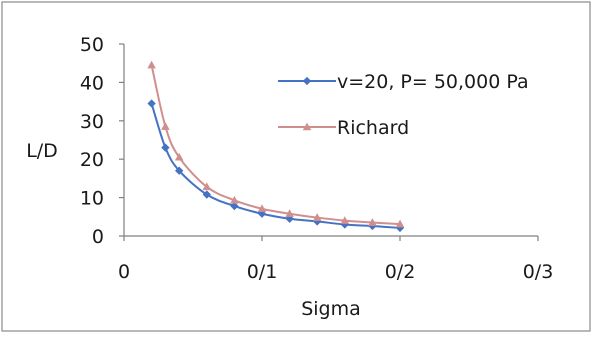 The image size is (592, 338). I want to click on y-tick-label: 20, so click(92, 160).